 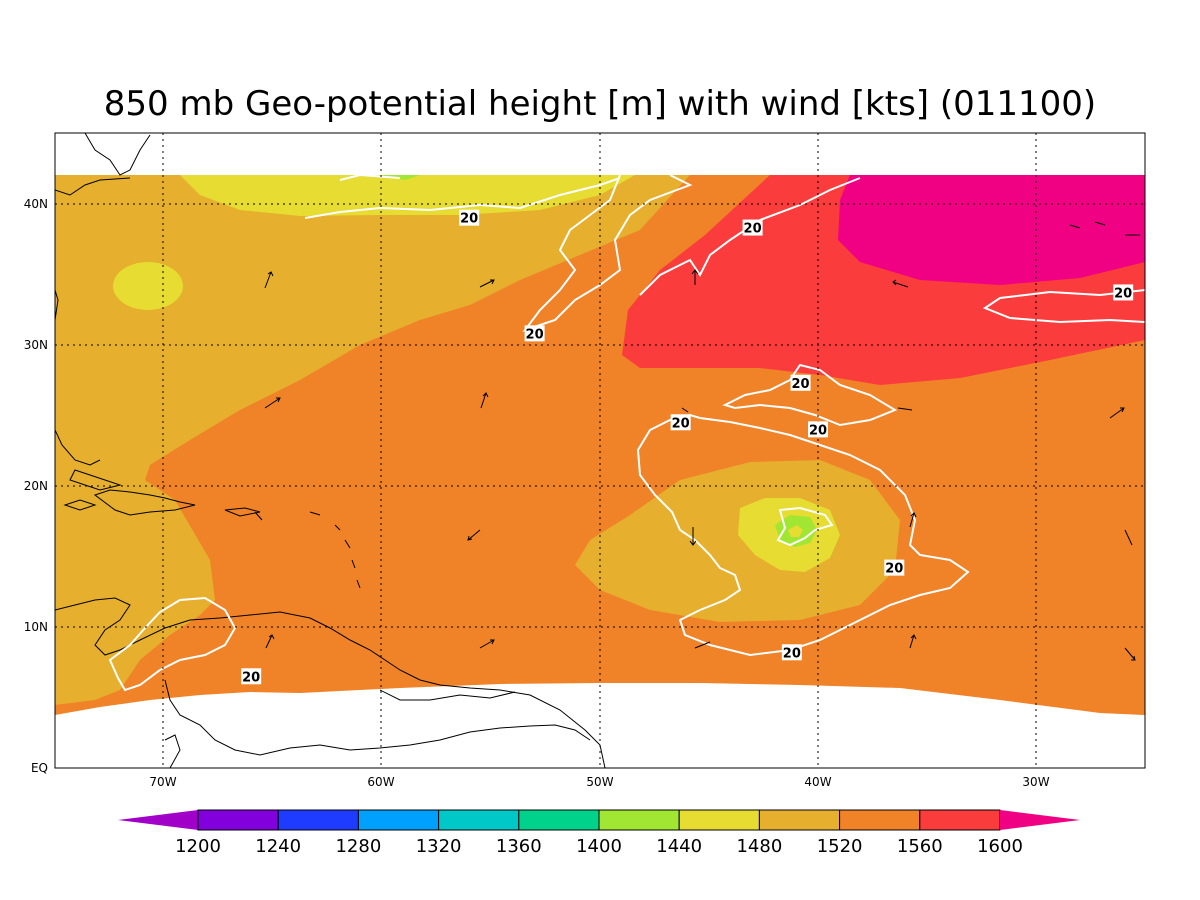 I want to click on colorbar-label: 1400, so click(x=599, y=846).